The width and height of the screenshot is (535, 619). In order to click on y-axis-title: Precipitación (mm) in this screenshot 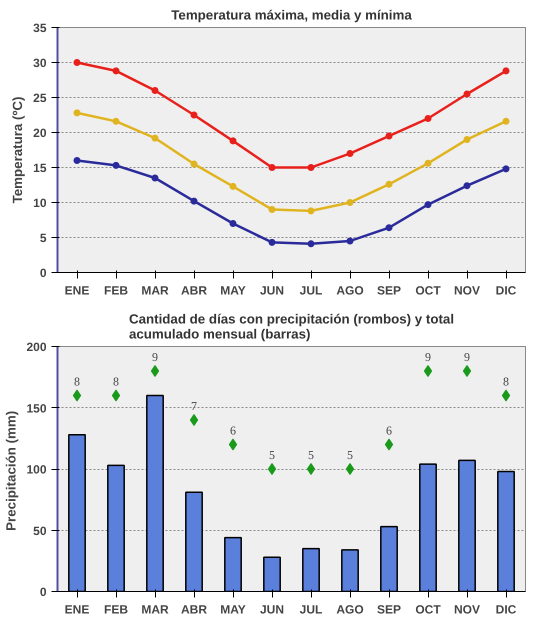, I will do `click(10, 470)`.